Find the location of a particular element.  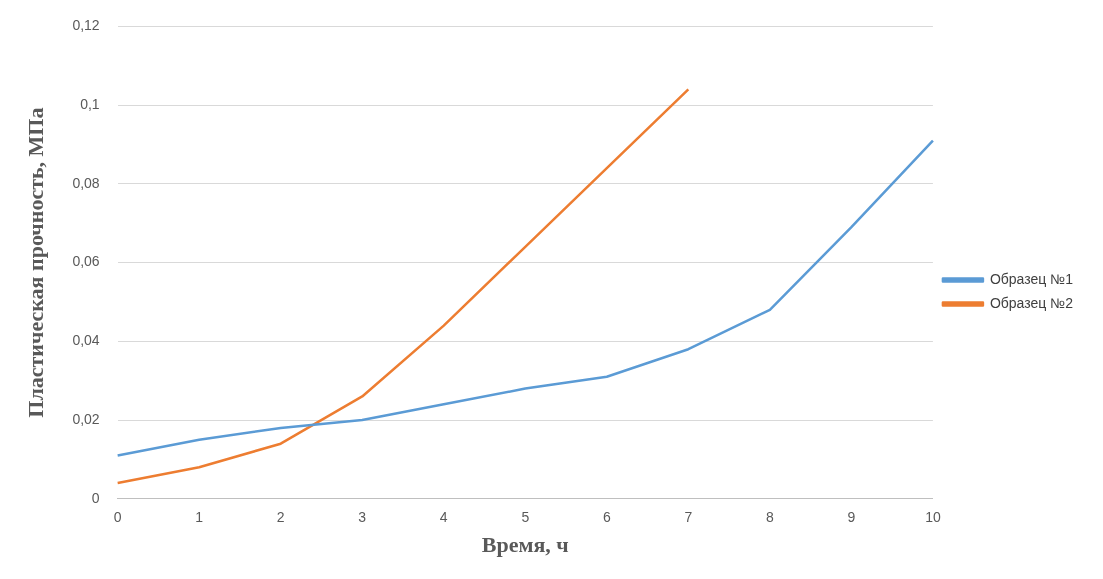

x-tick-label: 10 is located at coordinates (933, 517).